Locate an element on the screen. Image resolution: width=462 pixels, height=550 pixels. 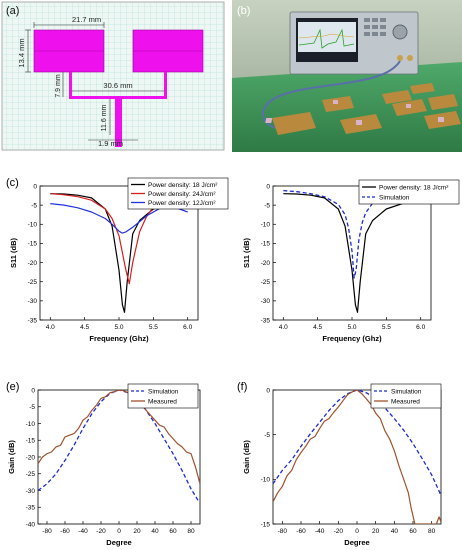
panel-label-f: (f) is located at coordinates (242, 387).